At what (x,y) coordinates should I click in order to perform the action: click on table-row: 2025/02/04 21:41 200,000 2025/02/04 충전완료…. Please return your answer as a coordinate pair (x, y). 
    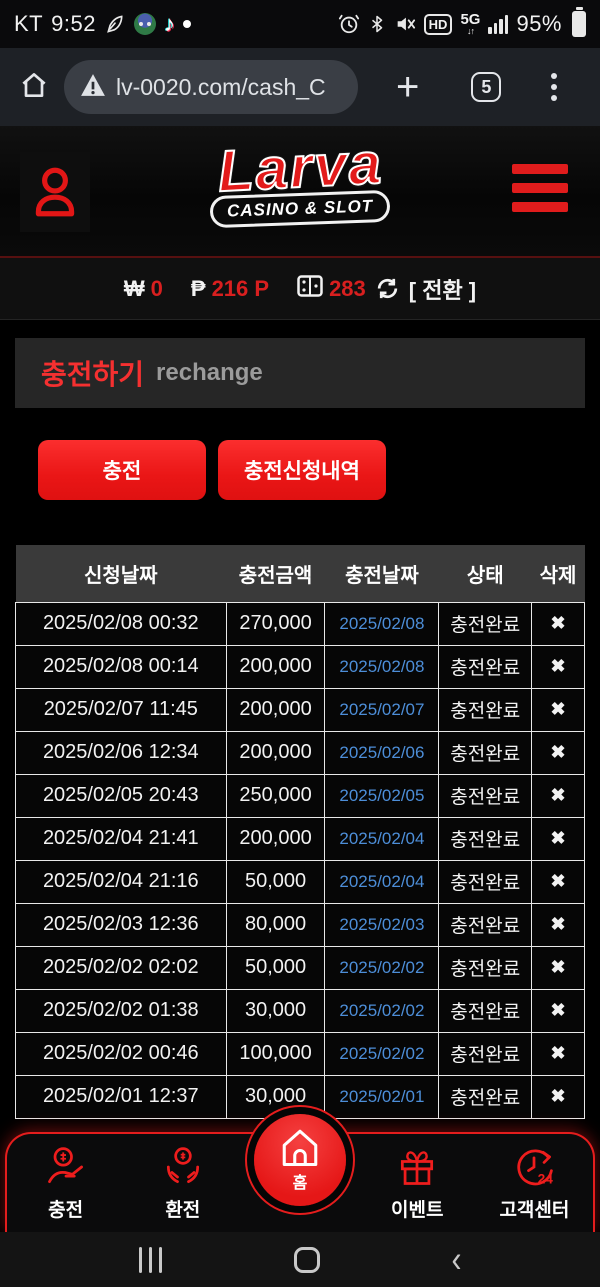
    Looking at the image, I should click on (300, 838).